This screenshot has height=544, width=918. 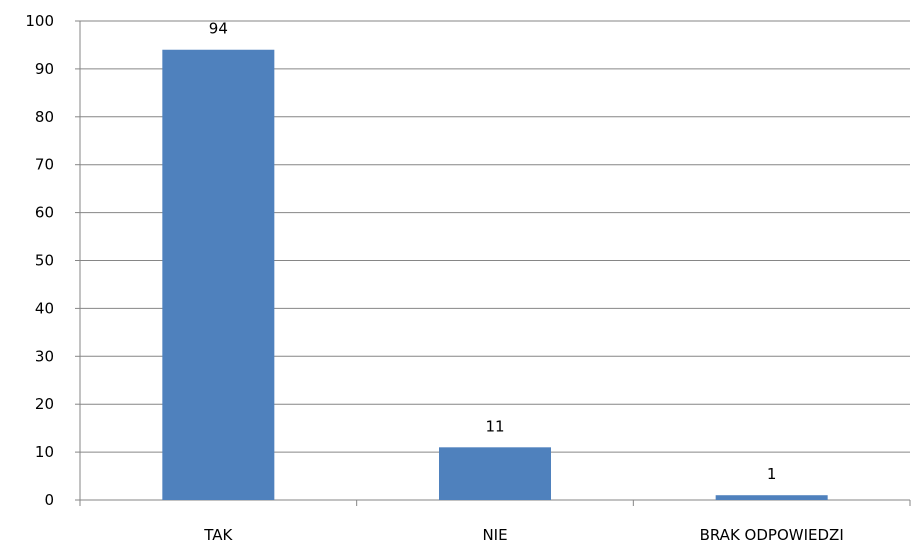 I want to click on bar-tak, so click(x=218, y=275).